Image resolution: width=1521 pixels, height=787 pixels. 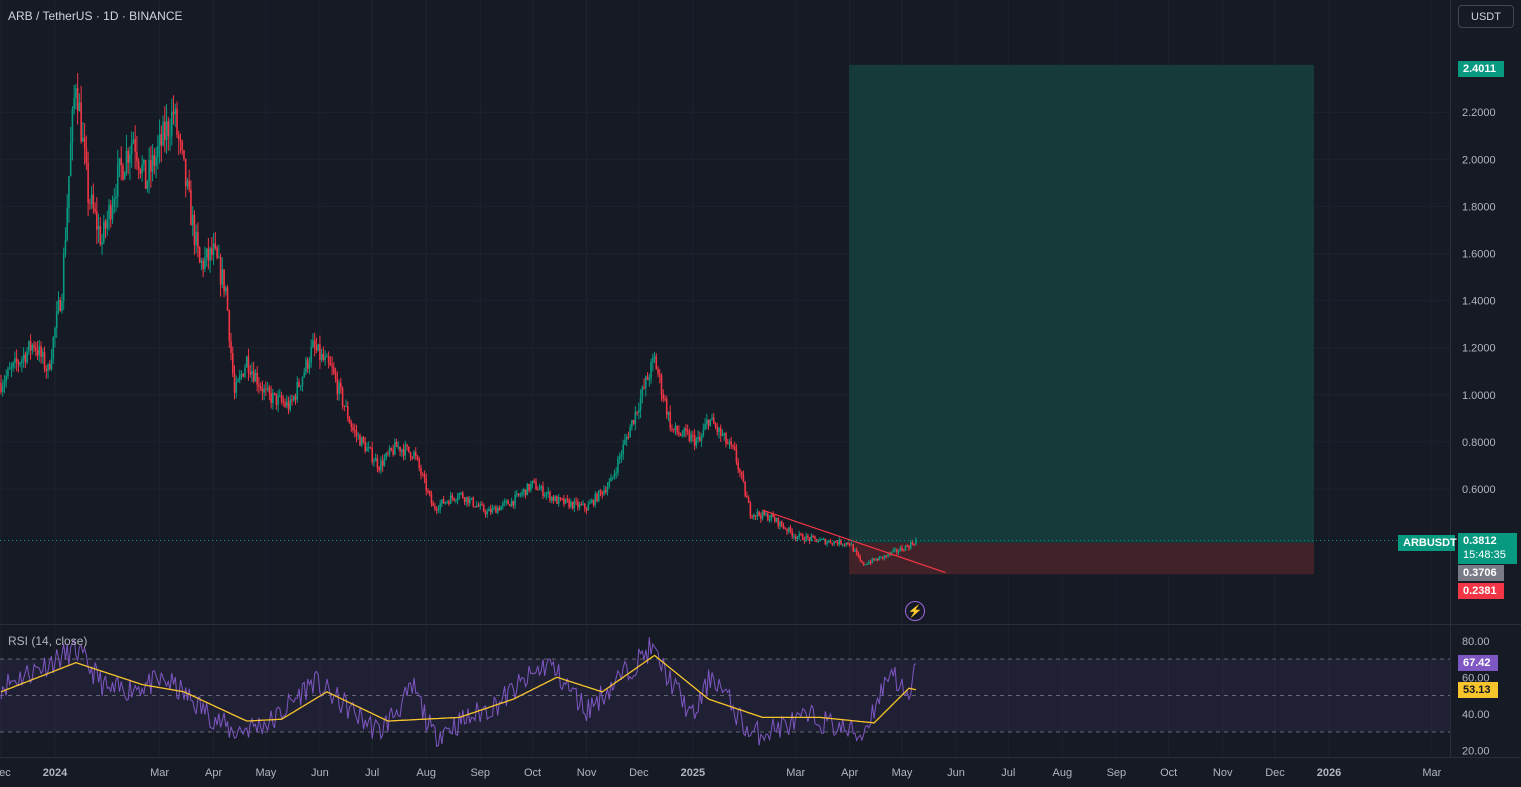 What do you see at coordinates (1486, 16) in the screenshot?
I see `currency-button: USDT` at bounding box center [1486, 16].